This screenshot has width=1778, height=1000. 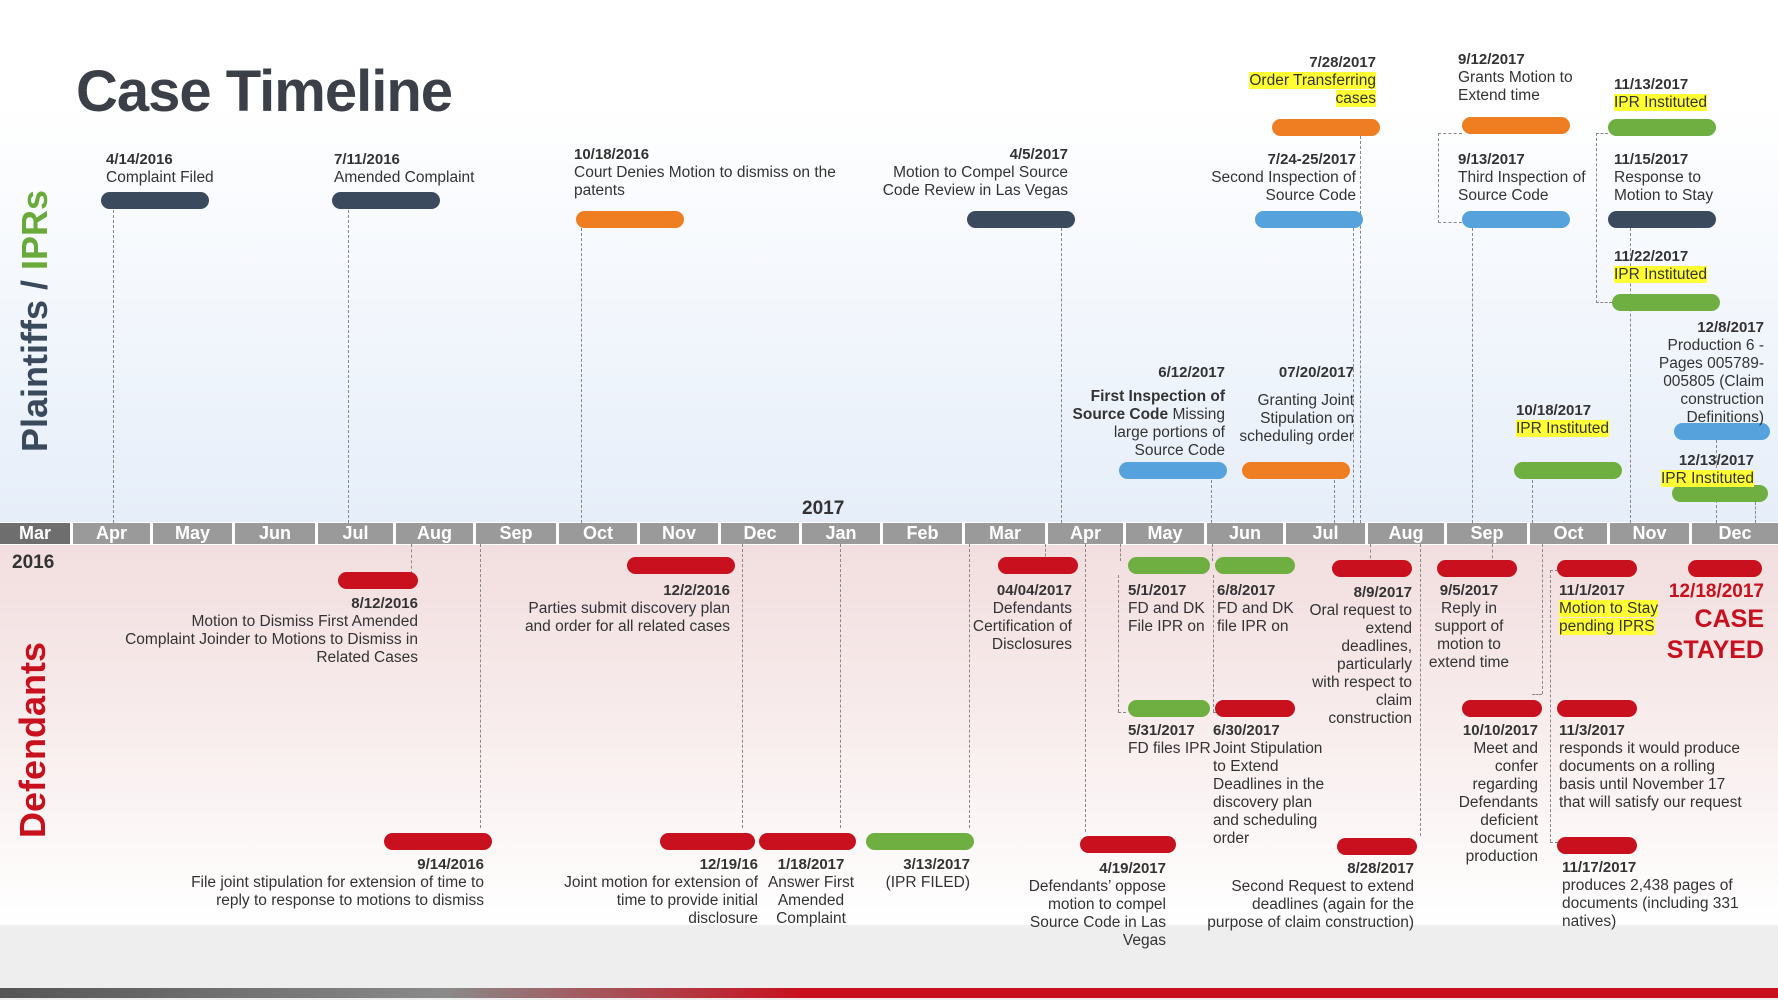 I want to click on year-label-2017: 2017, so click(x=823, y=508).